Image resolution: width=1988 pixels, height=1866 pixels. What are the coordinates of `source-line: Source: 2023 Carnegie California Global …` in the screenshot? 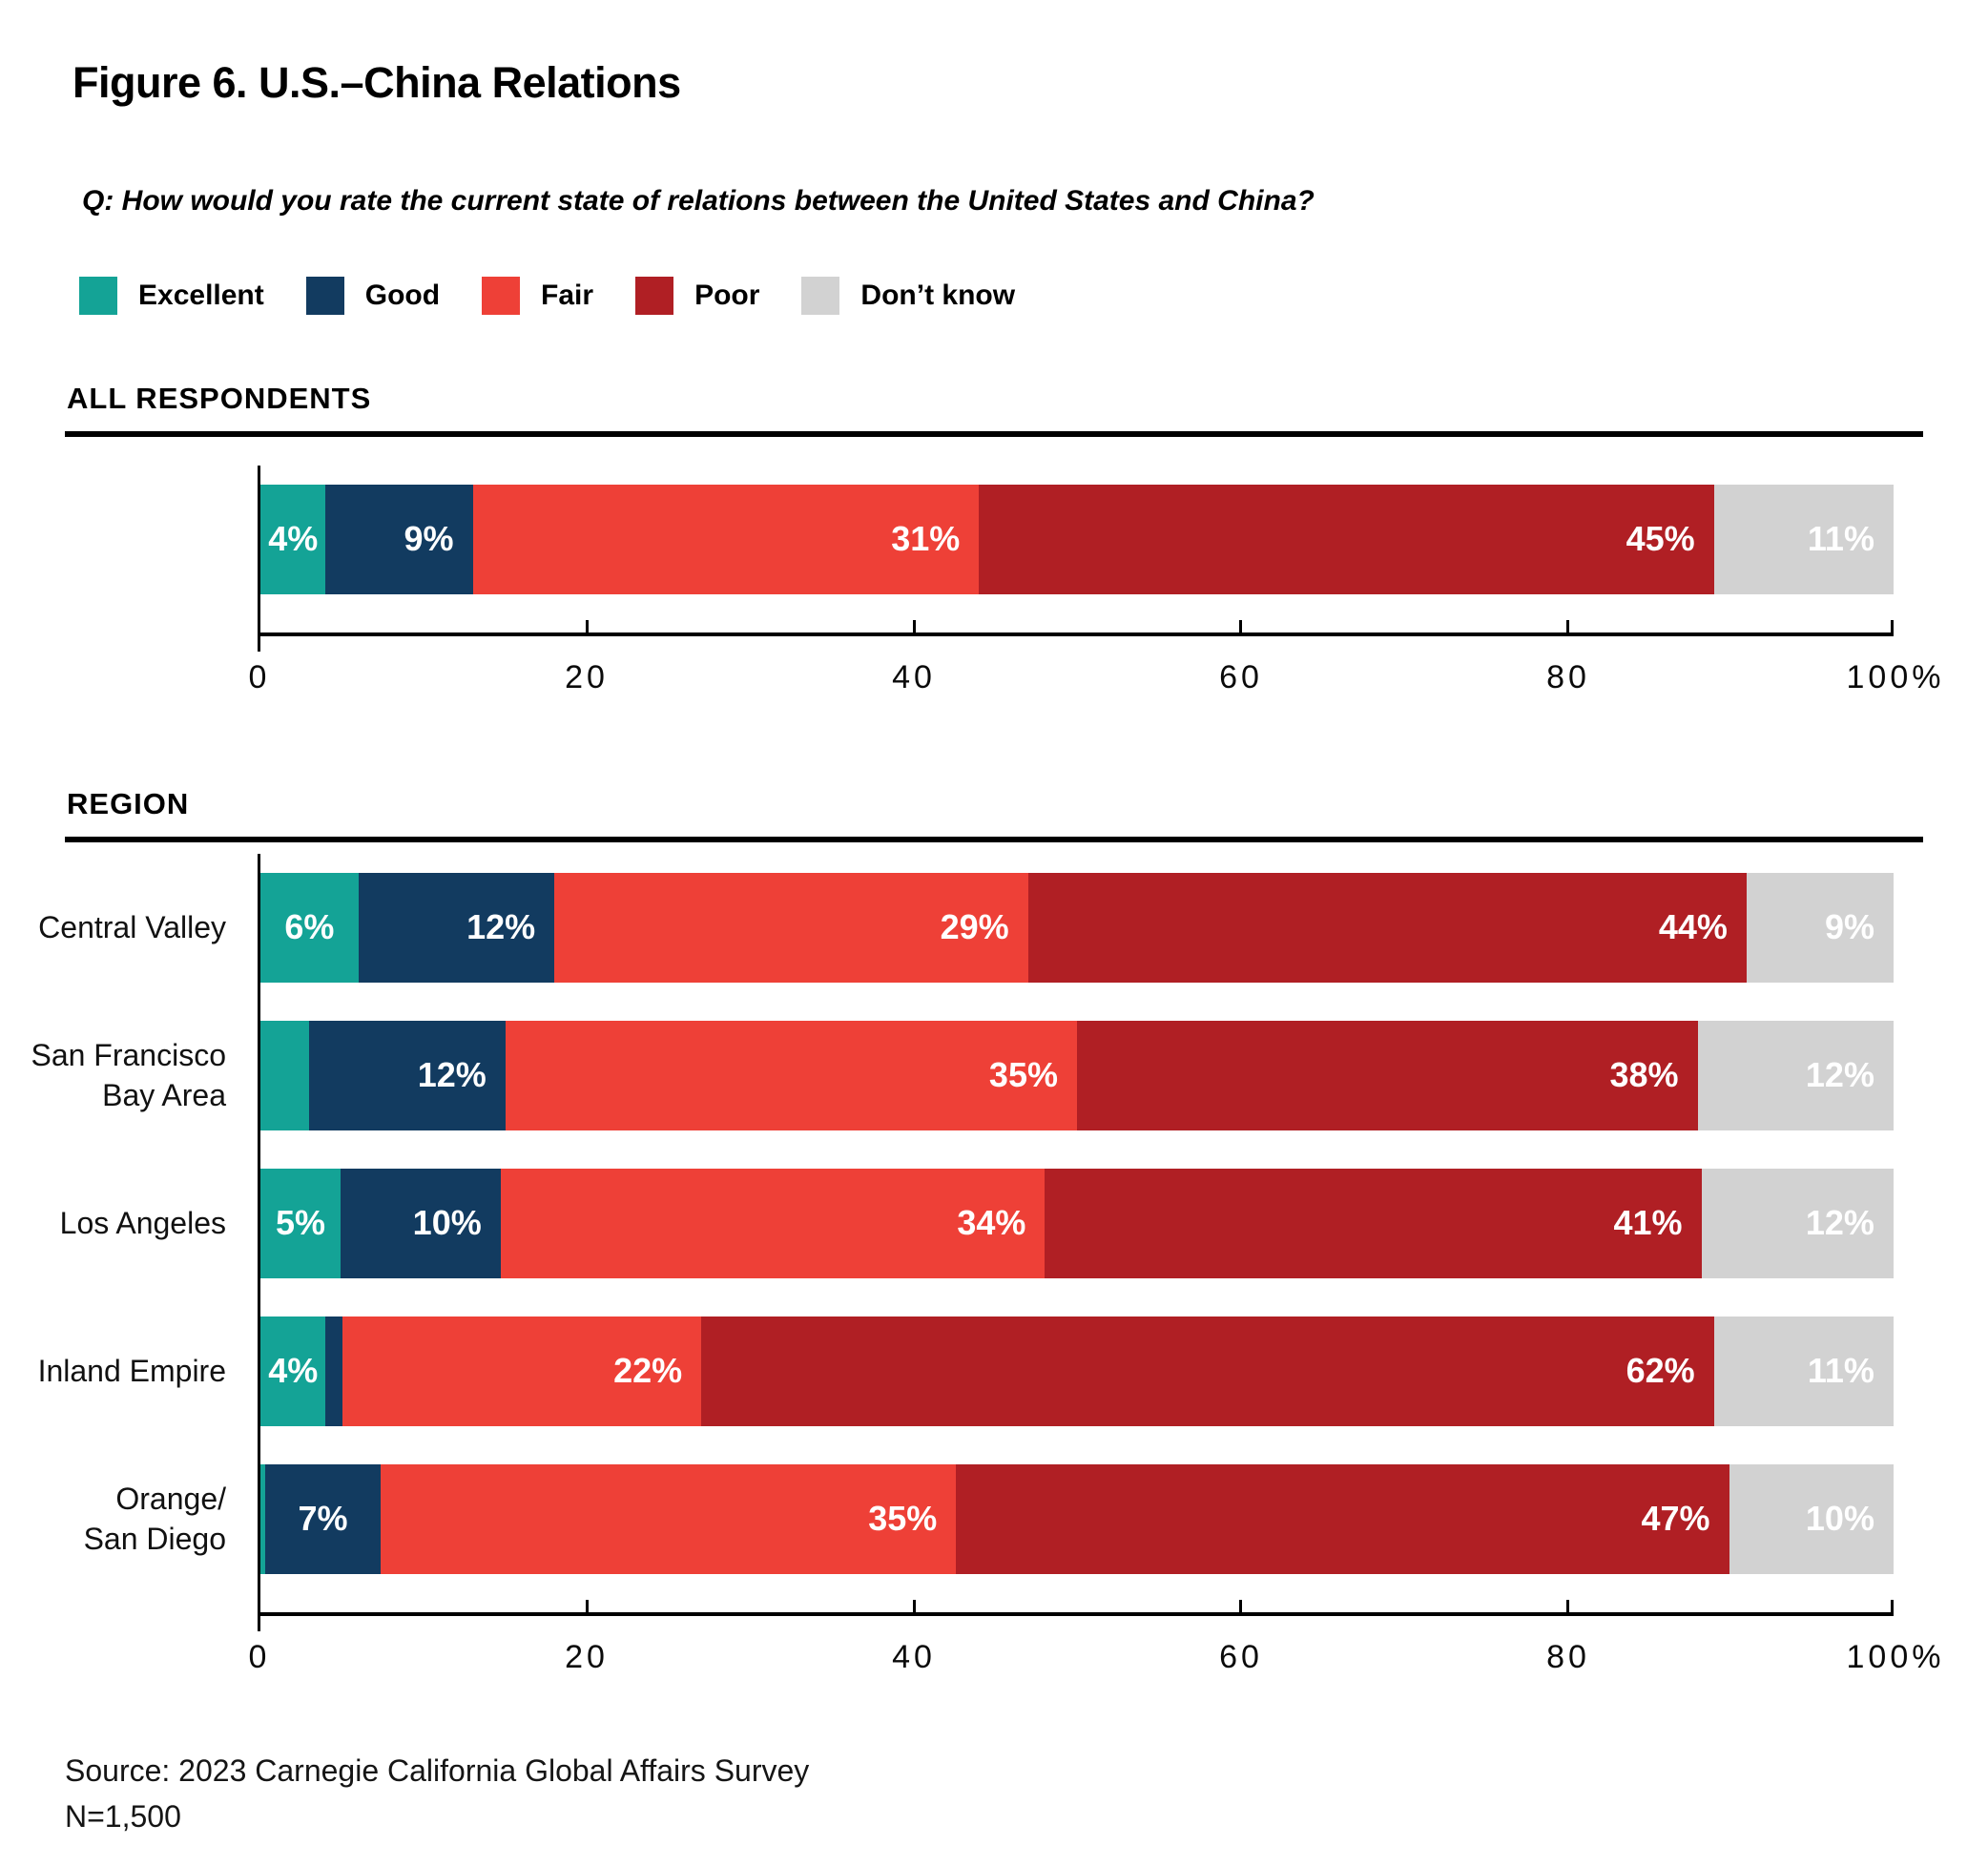 It's located at (438, 1770).